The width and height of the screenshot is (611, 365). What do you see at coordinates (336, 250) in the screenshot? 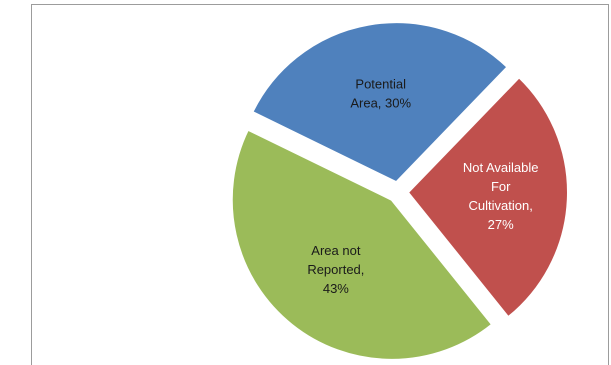
I see `slice-label-line: Area not` at bounding box center [336, 250].